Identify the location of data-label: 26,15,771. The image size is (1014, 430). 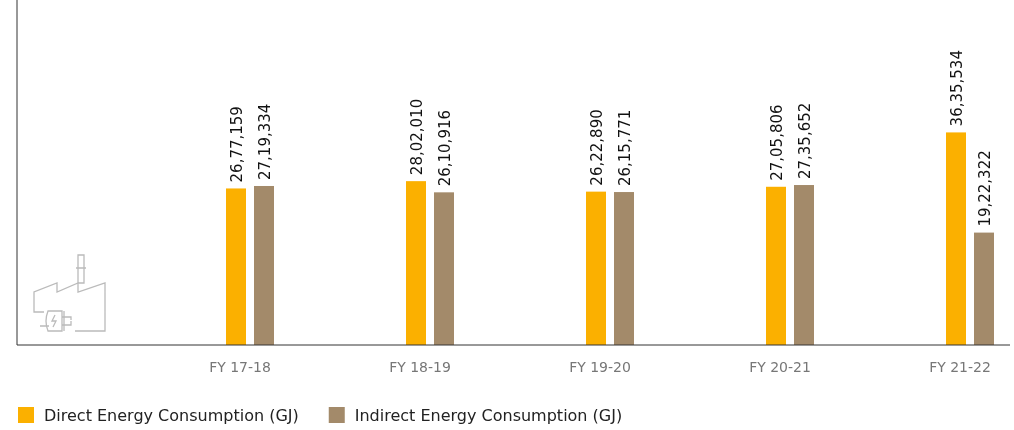
(625, 148).